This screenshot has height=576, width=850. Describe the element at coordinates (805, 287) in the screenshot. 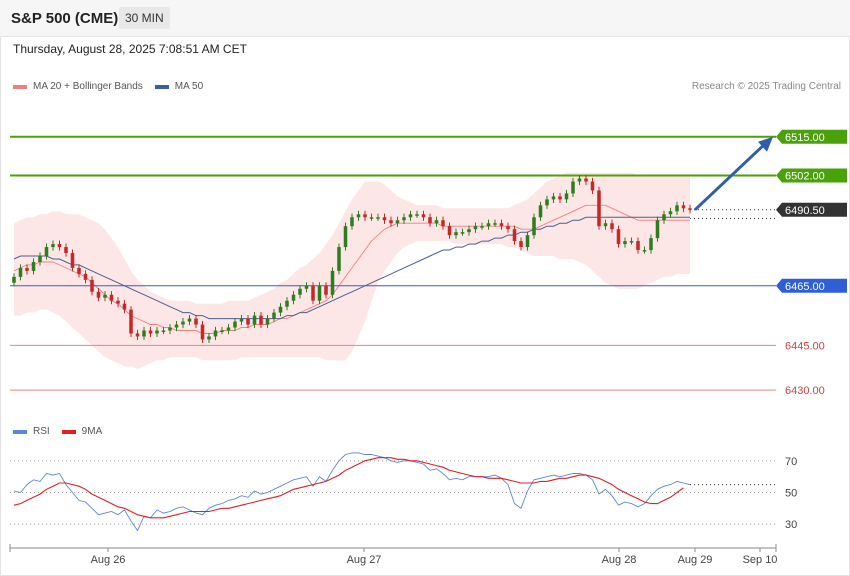

I see `level-label-6465.00: 6465.00` at that location.